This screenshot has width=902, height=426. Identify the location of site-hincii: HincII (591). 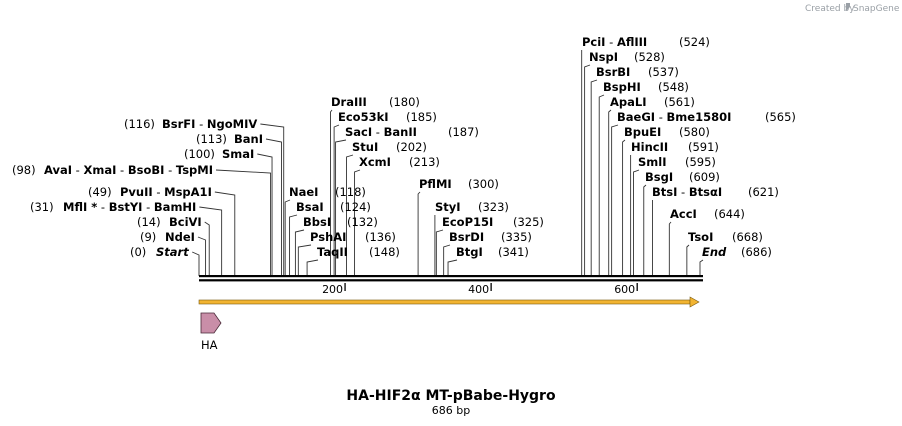
(675, 147).